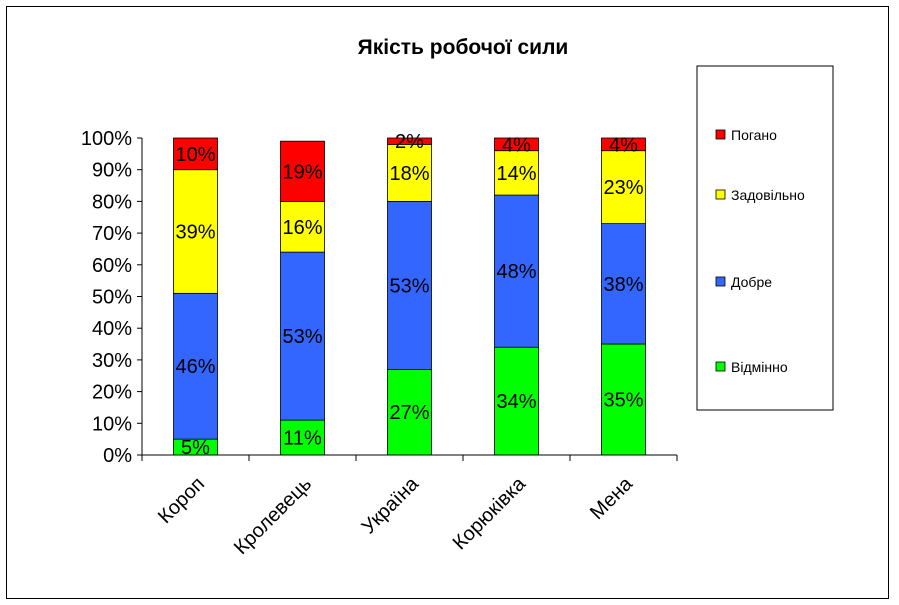  I want to click on data-label: 38%, so click(623, 285).